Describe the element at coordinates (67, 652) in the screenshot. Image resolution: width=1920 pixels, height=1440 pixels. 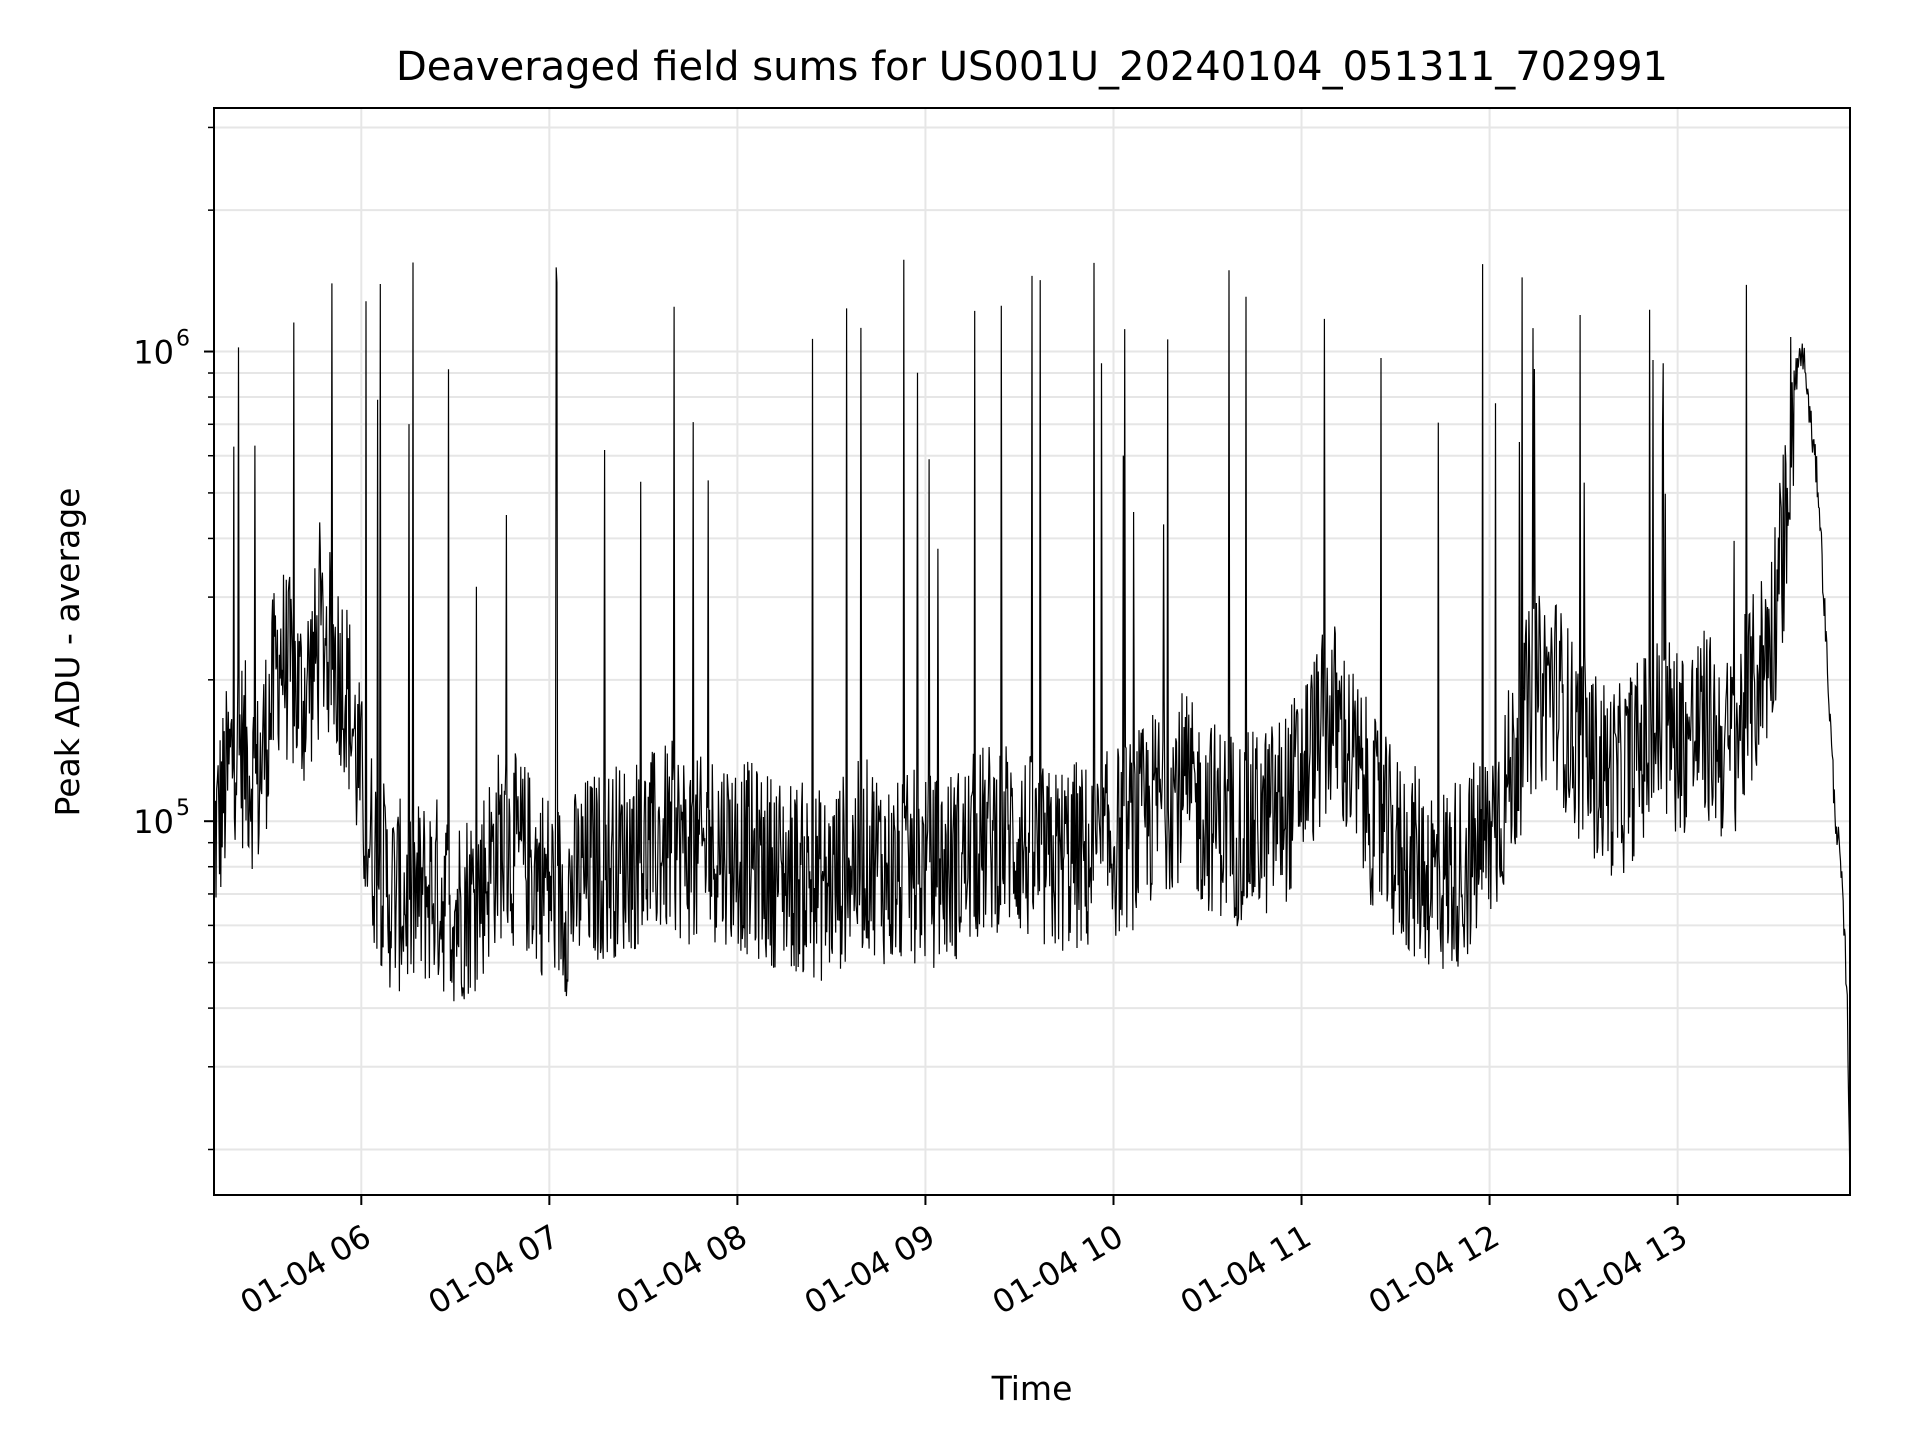
I see `y-axis-label: Peak ADU - average` at that location.